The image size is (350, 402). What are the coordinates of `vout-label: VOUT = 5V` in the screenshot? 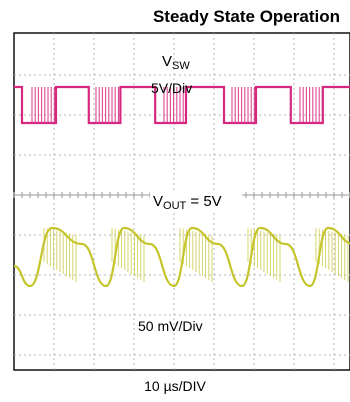 It's located at (187, 202).